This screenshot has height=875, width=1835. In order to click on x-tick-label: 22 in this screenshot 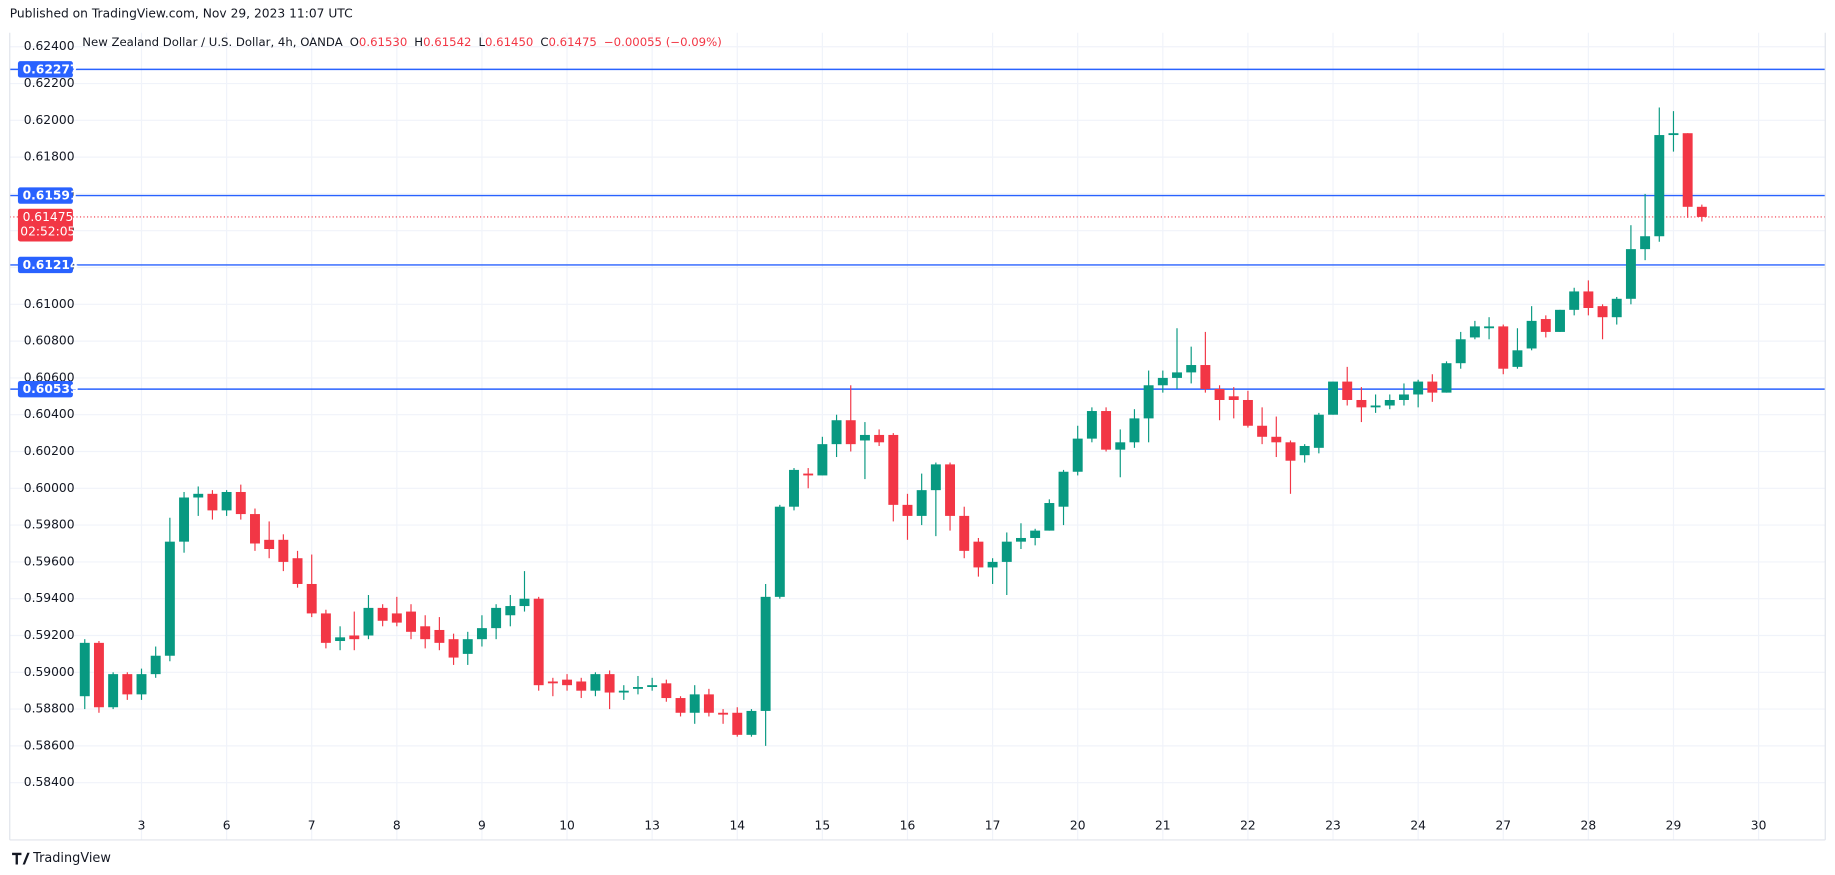, I will do `click(1248, 825)`.